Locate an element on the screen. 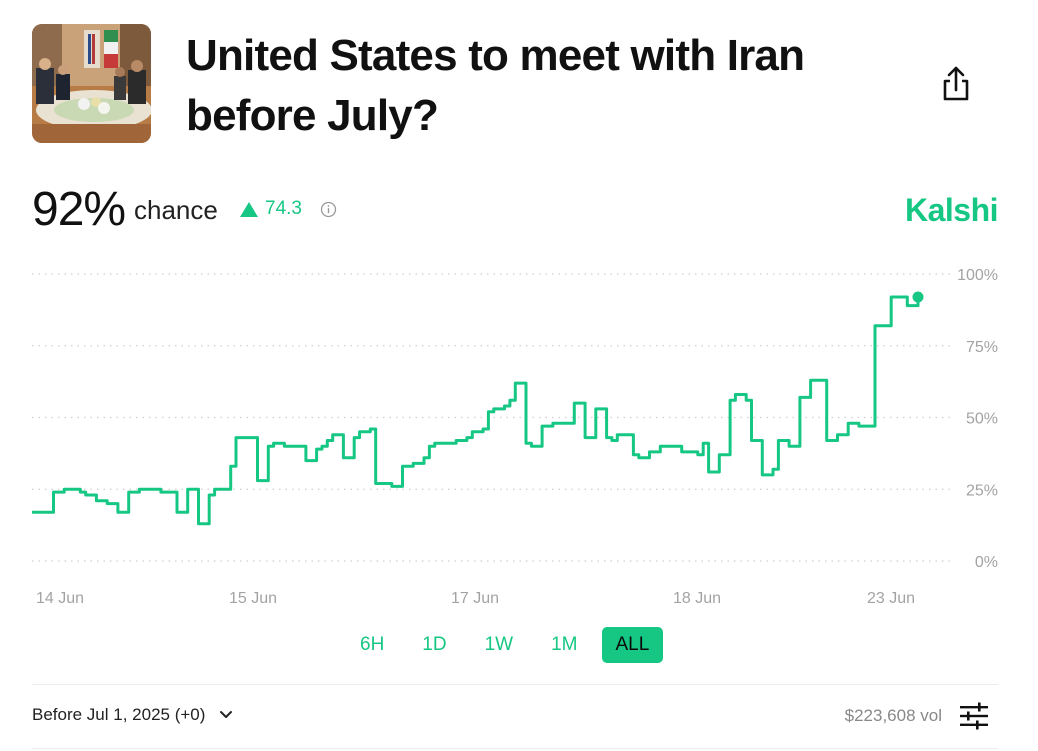 The height and width of the screenshot is (751, 1038). meeting-photo-image is located at coordinates (91, 83).